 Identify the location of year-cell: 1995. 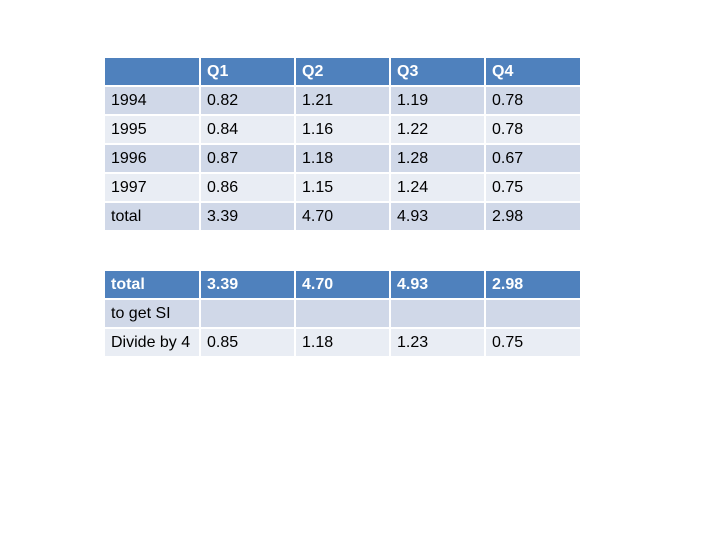
(152, 129).